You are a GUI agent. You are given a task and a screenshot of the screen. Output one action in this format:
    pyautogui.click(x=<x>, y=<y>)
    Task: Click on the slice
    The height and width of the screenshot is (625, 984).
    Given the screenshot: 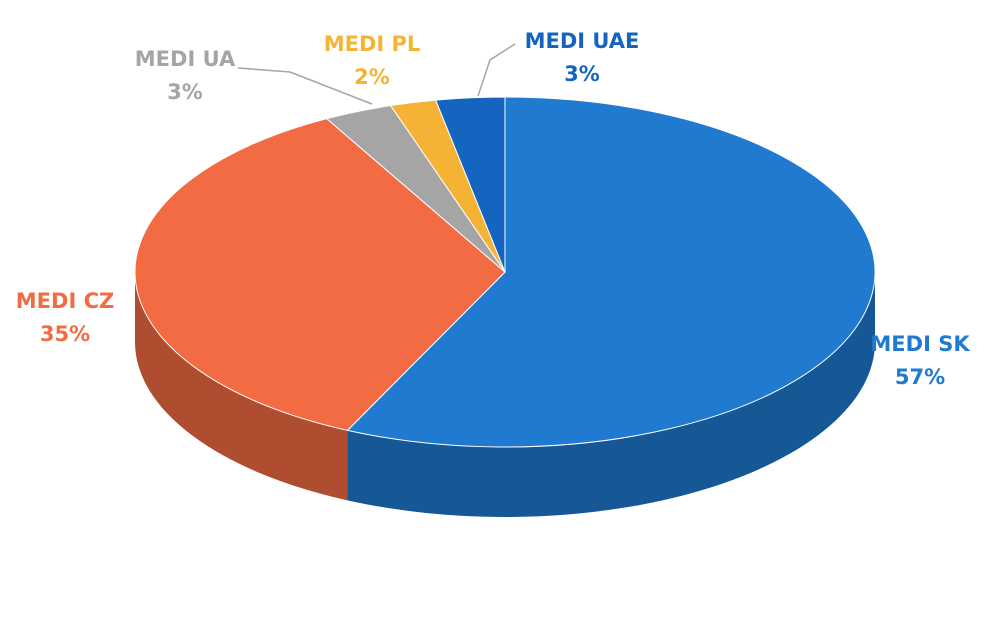 What is the action you would take?
    pyautogui.click(x=470, y=184)
    